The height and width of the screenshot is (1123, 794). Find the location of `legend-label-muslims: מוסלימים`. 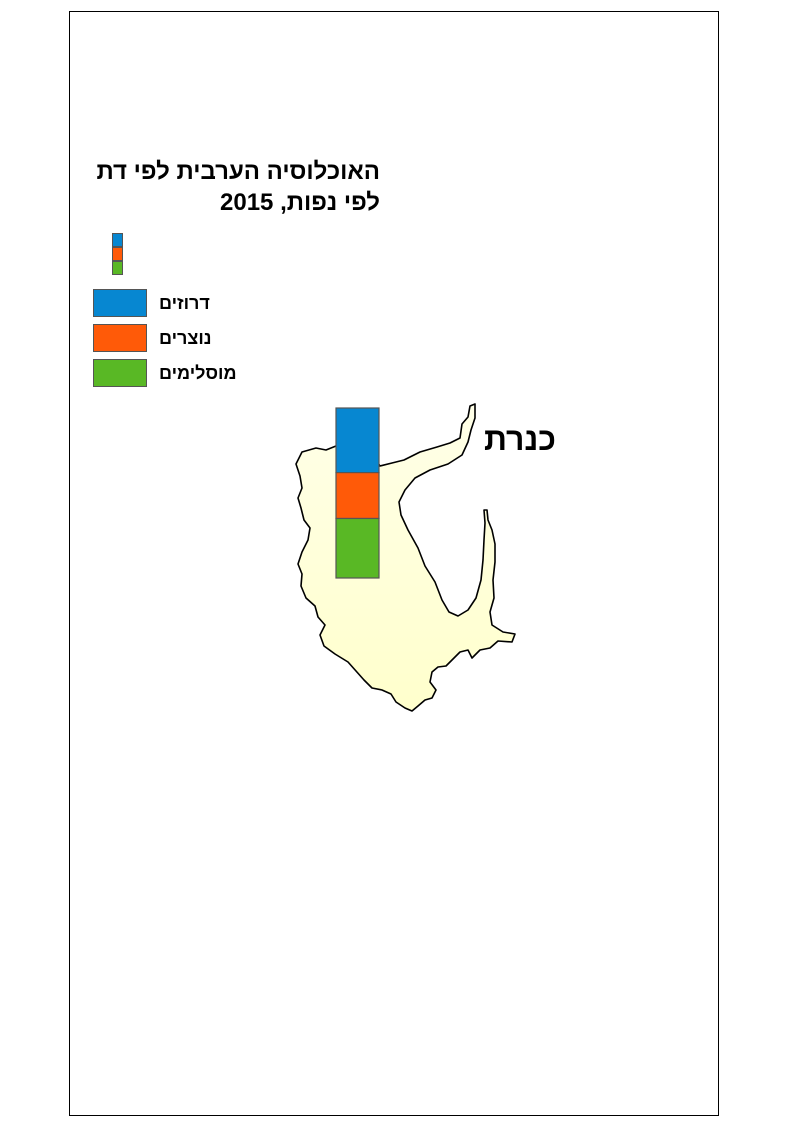

legend-label-muslims: מוסלימים is located at coordinates (198, 373).